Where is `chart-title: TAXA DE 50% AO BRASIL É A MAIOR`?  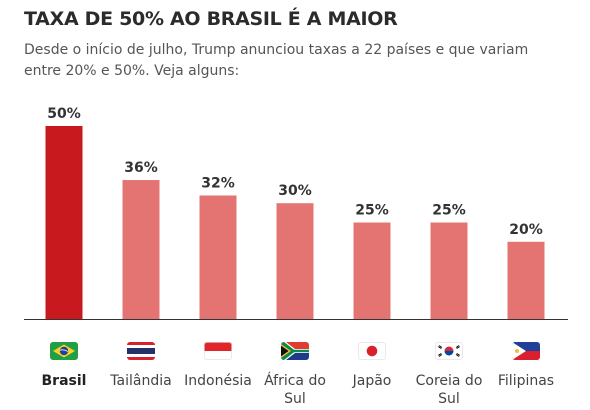 chart-title: TAXA DE 50% AO BRASIL É A MAIOR is located at coordinates (211, 19).